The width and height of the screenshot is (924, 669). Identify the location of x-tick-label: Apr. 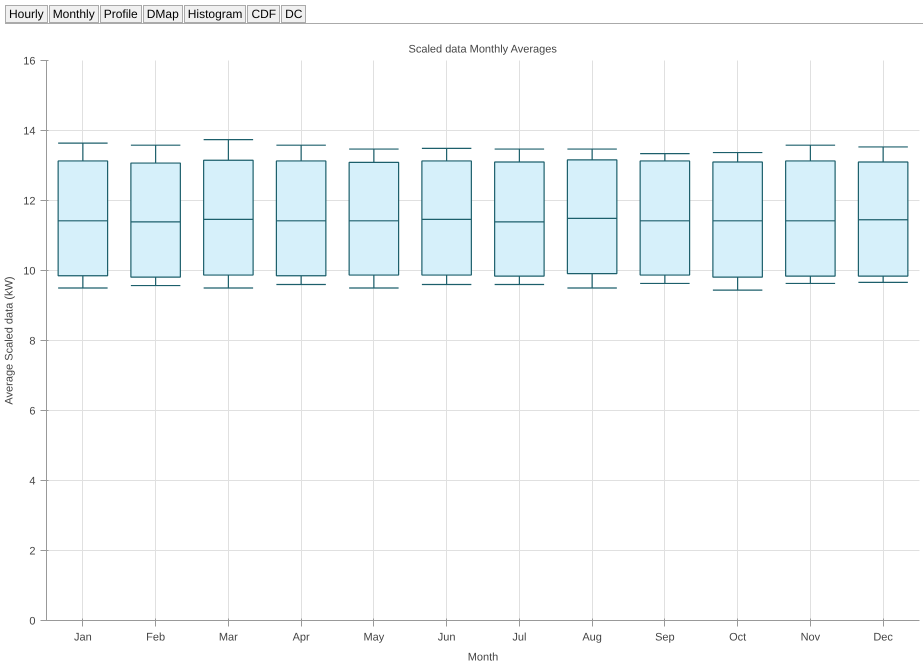
(301, 638).